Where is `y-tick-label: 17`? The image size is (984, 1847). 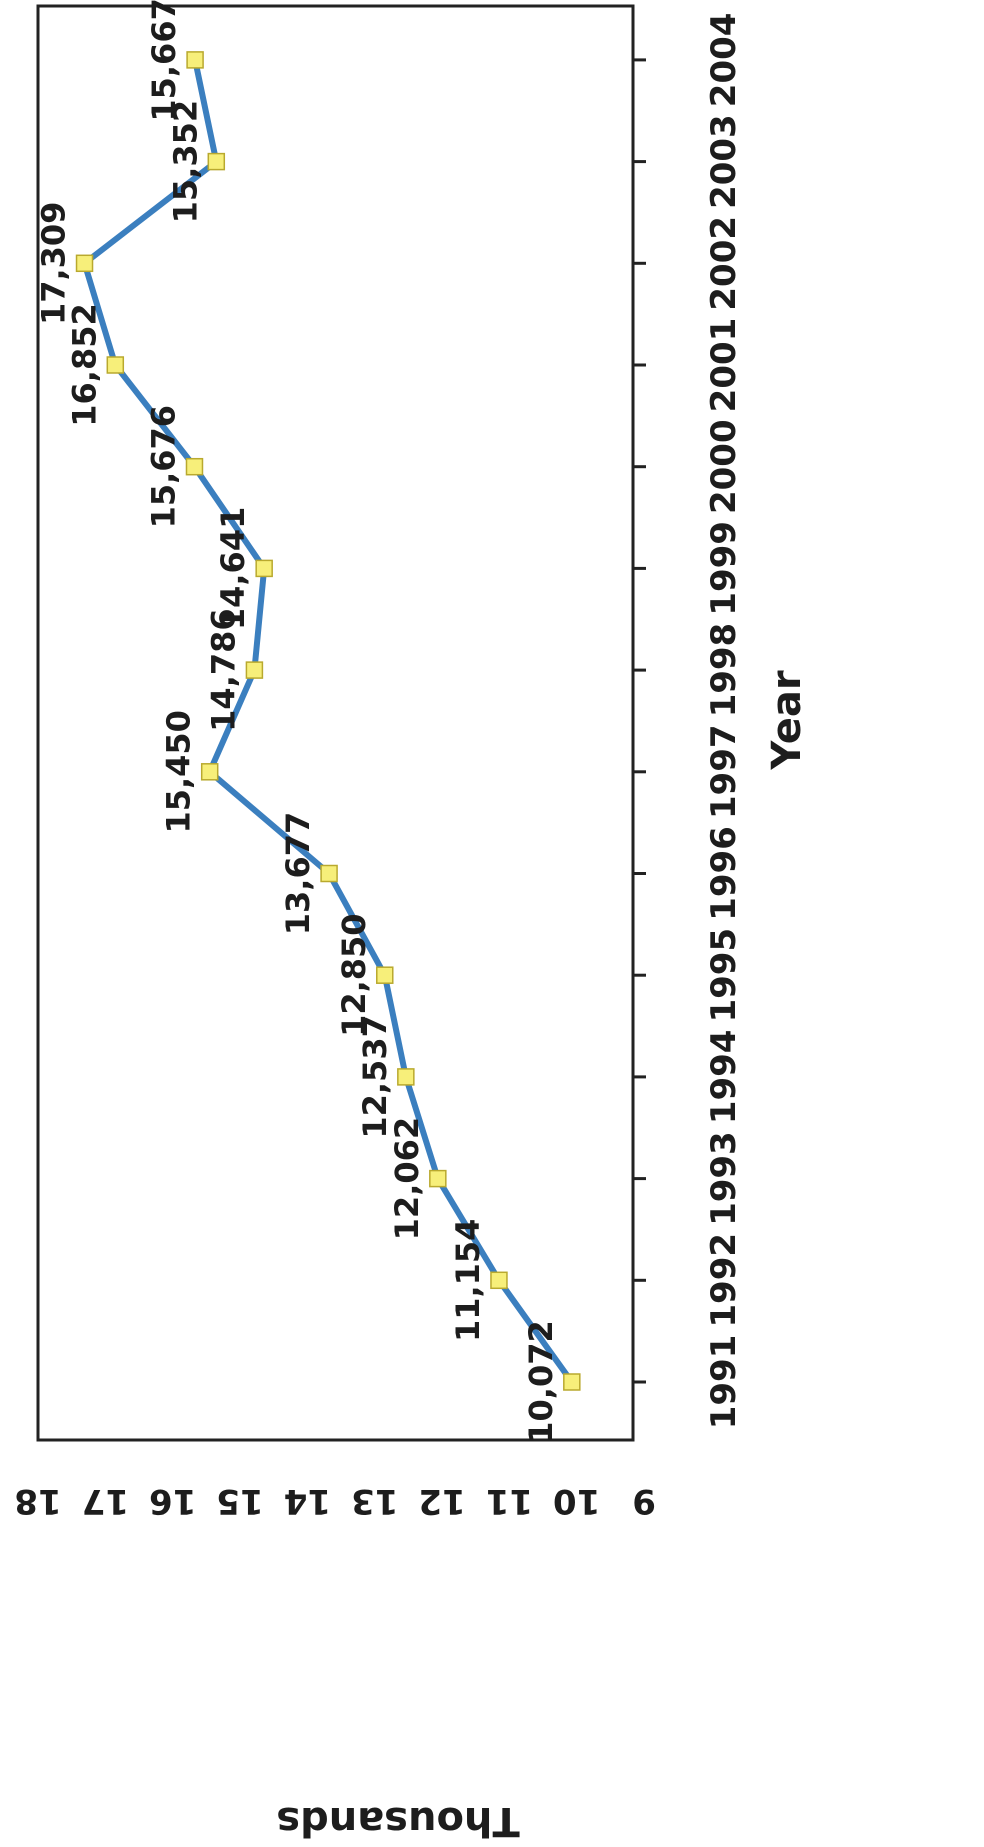
y-tick-label: 17 is located at coordinates (105, 1501).